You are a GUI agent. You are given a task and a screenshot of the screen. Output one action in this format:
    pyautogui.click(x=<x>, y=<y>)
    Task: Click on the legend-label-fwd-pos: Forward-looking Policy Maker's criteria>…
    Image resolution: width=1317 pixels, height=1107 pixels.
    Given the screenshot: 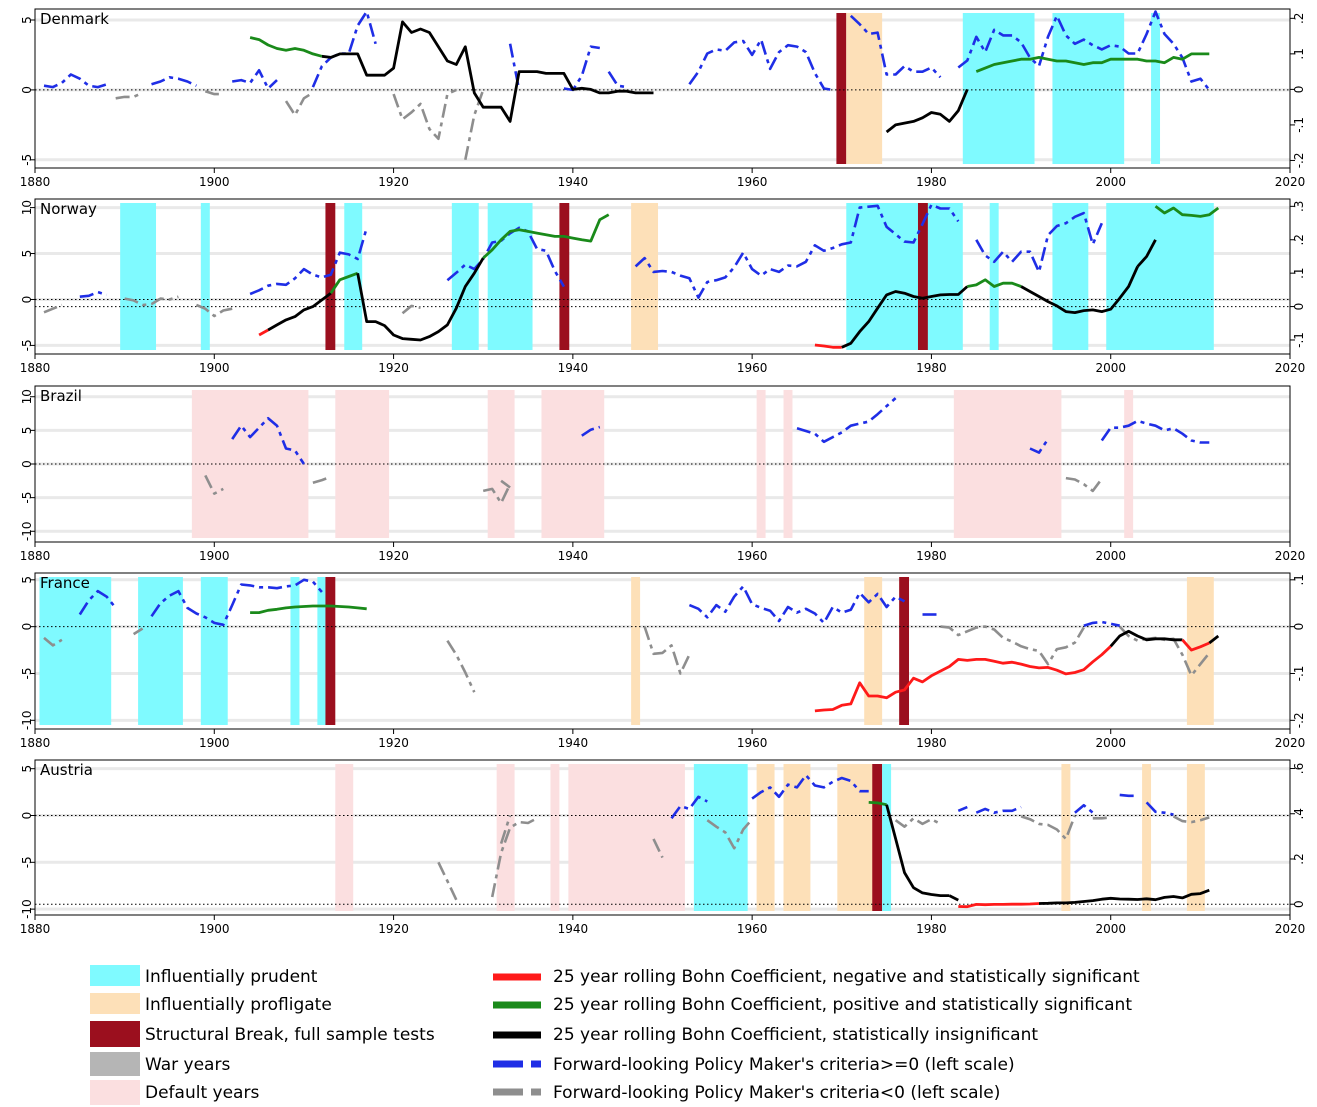 What is the action you would take?
    pyautogui.click(x=784, y=1065)
    